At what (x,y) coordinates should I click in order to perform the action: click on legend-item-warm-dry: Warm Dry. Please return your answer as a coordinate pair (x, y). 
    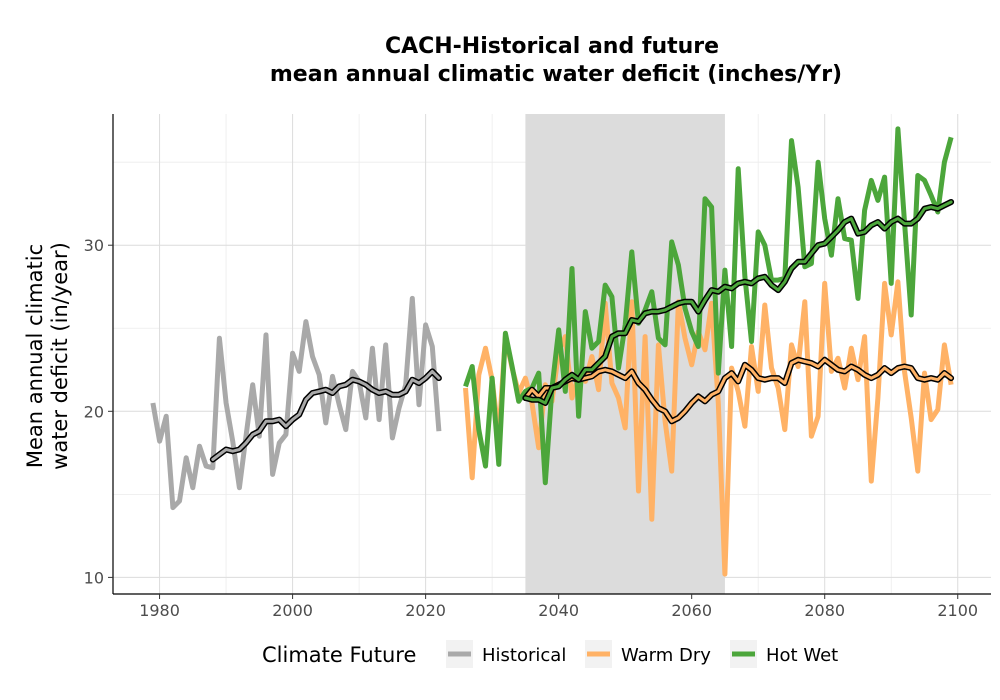
    Looking at the image, I should click on (648, 654).